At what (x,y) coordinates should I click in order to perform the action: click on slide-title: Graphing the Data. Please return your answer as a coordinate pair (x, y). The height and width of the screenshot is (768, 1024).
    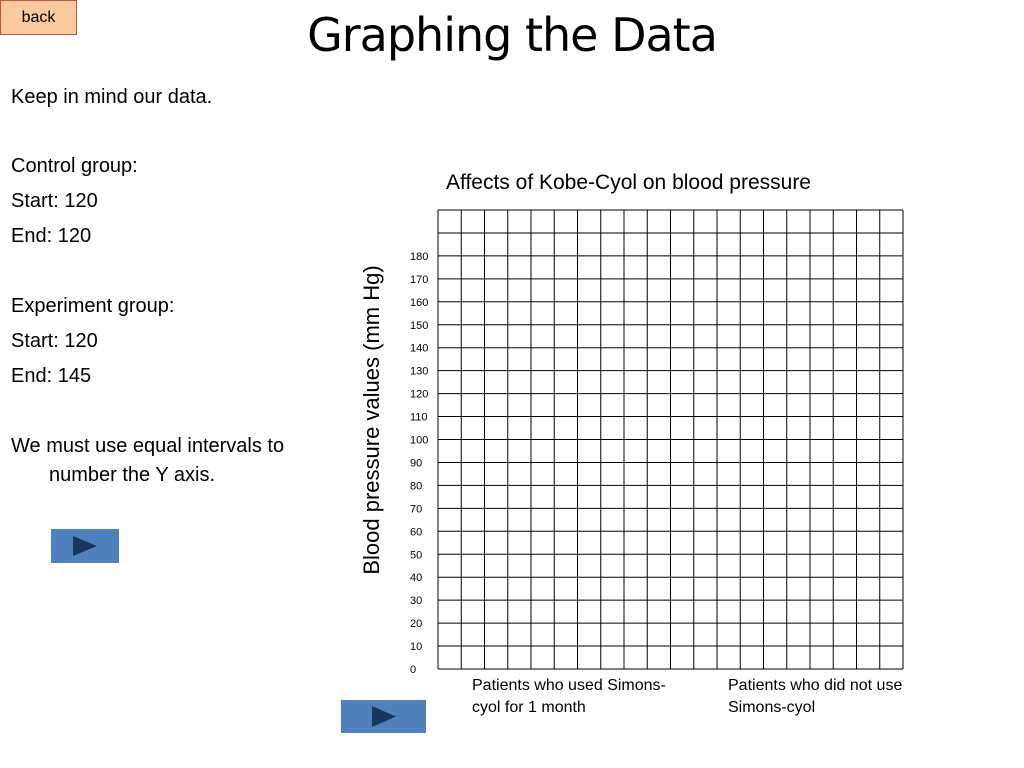
    Looking at the image, I should click on (512, 35).